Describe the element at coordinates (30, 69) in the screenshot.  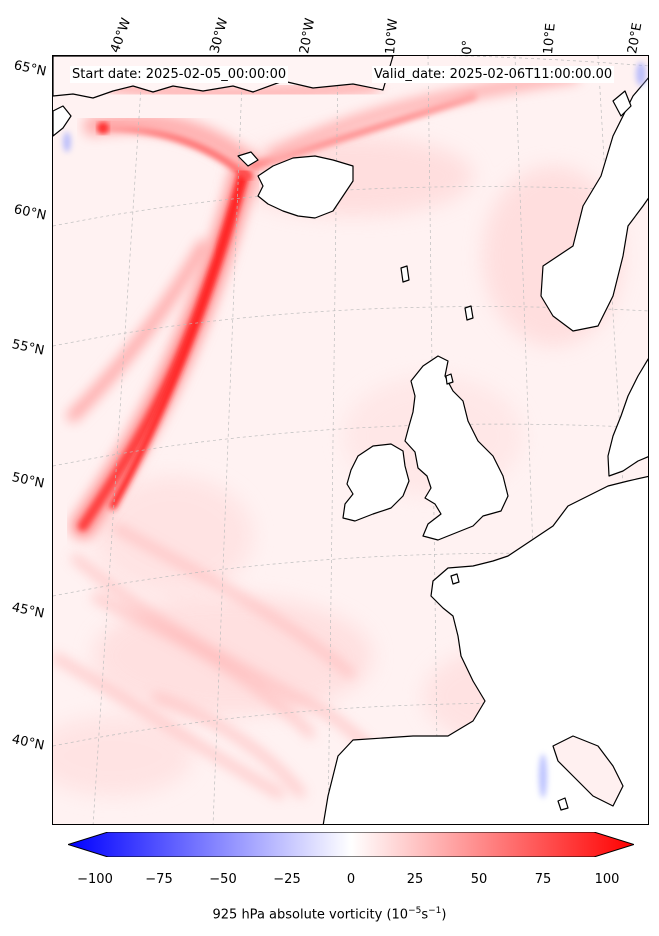
I see `lat-label-65n: 65°N` at that location.